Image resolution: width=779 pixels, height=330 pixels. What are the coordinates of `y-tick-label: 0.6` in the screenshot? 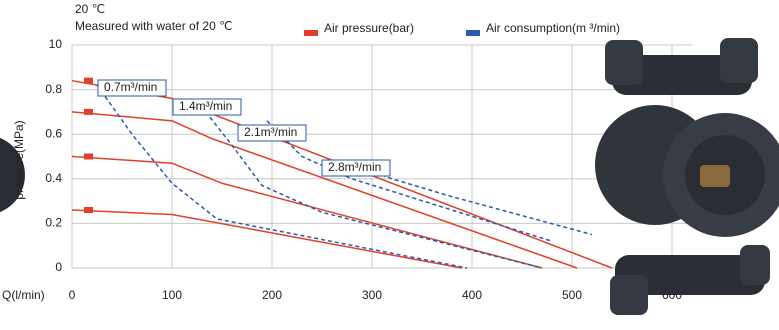 It's located at (53, 133).